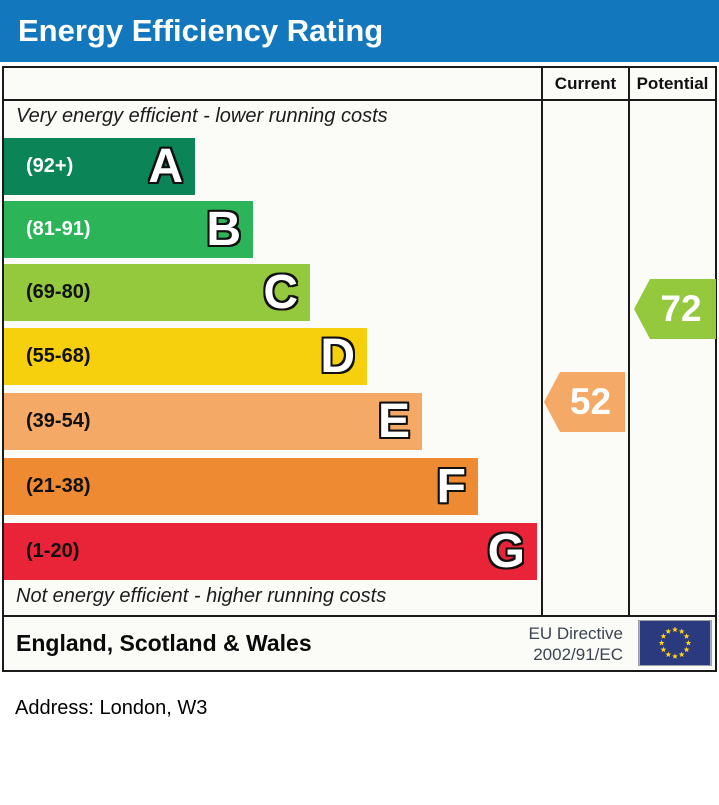 Image resolution: width=719 pixels, height=805 pixels. Describe the element at coordinates (337, 356) in the screenshot. I see `band-d-letter: D` at that location.